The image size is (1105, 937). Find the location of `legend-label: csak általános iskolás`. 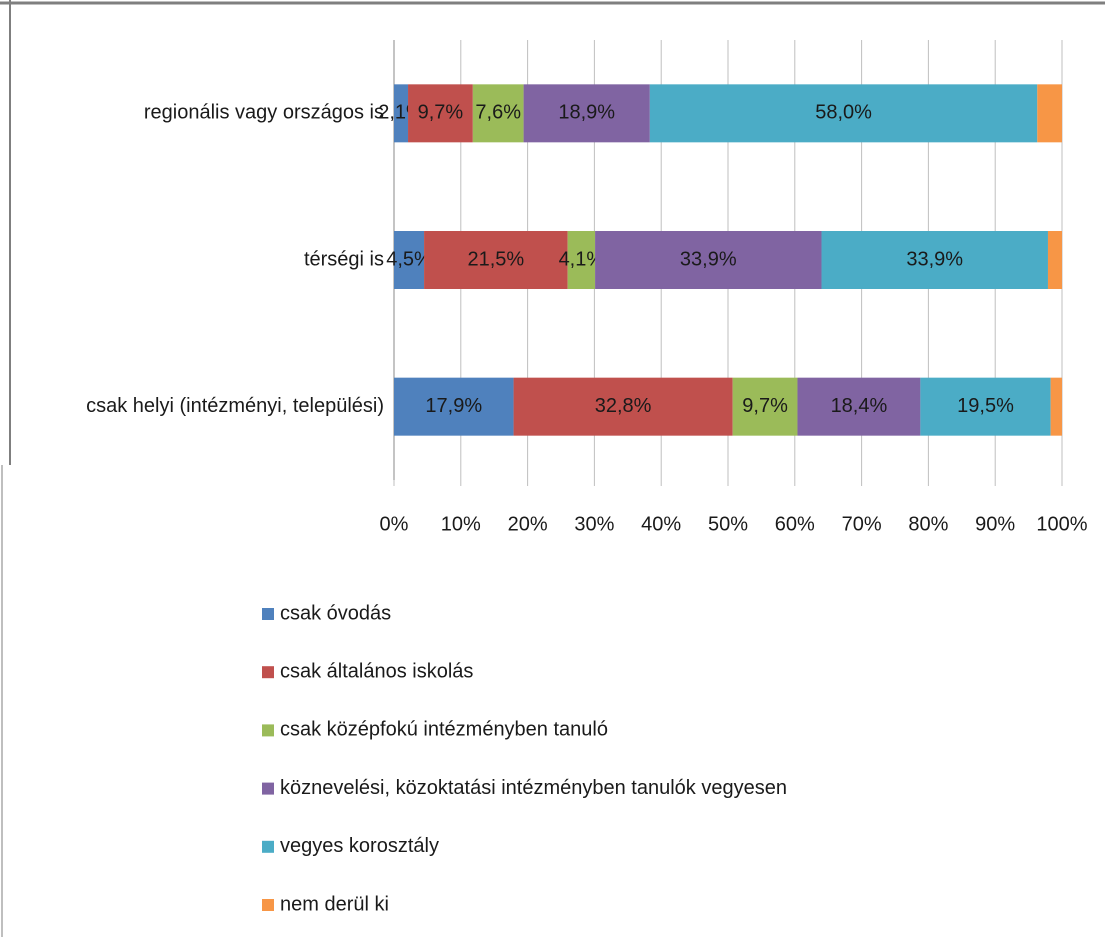

legend-label: csak általános iskolás is located at coordinates (376, 671).